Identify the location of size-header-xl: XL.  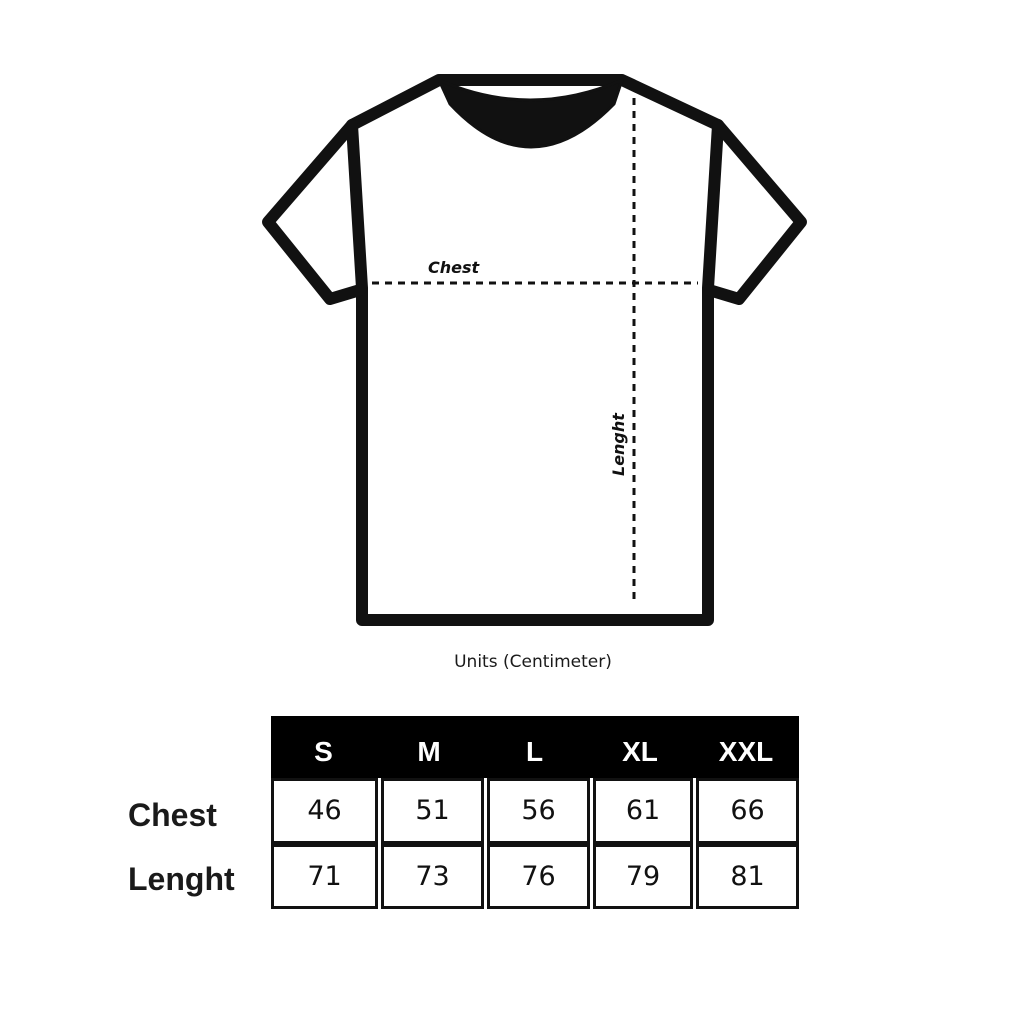
(640, 751).